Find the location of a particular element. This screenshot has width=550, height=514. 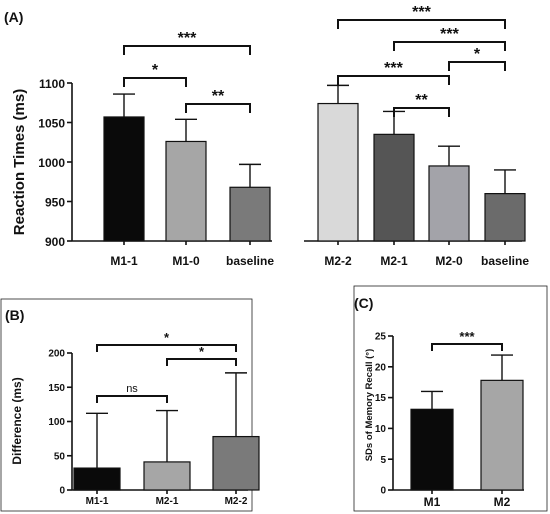

panel-b-ytick-label-200: 200 is located at coordinates (56, 354).